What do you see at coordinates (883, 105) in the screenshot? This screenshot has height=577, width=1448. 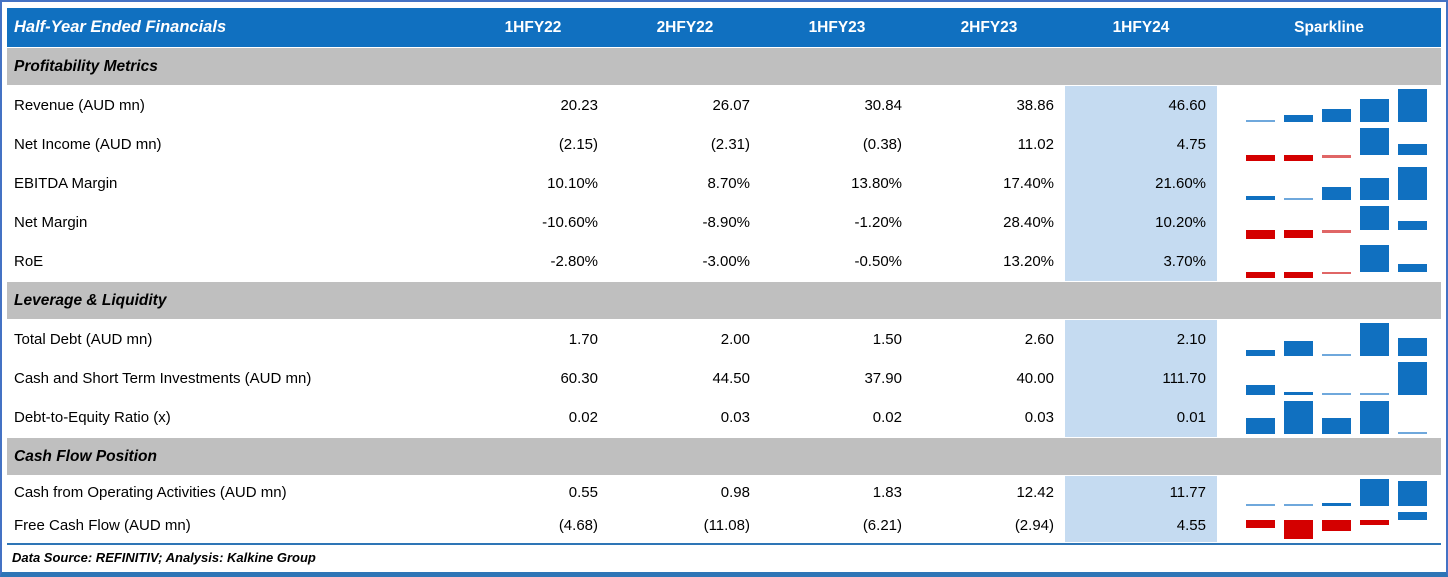 I see `value-cell-1hfy23: 30.84` at bounding box center [883, 105].